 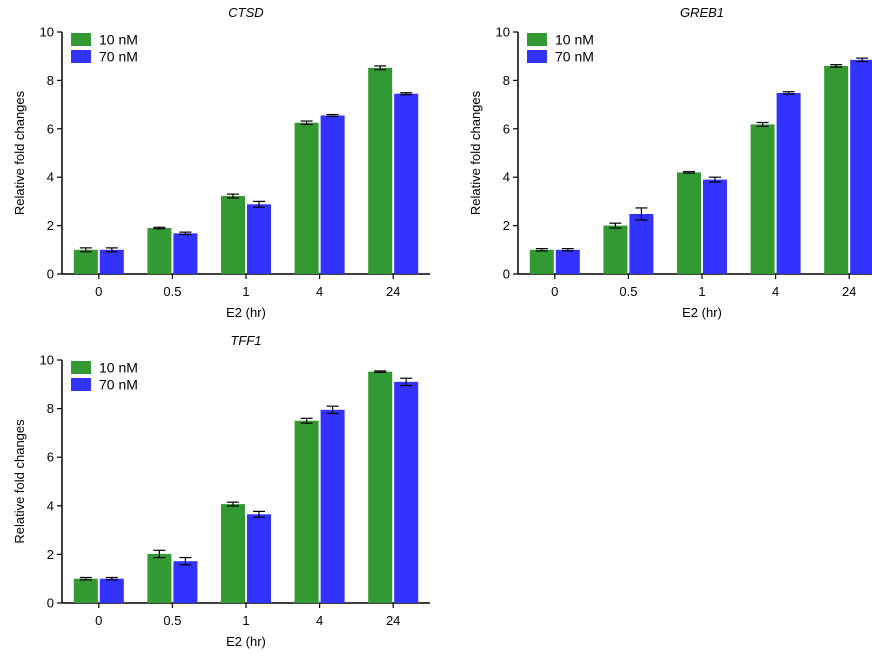 What do you see at coordinates (702, 12) in the screenshot?
I see `chart-title: GREB1` at bounding box center [702, 12].